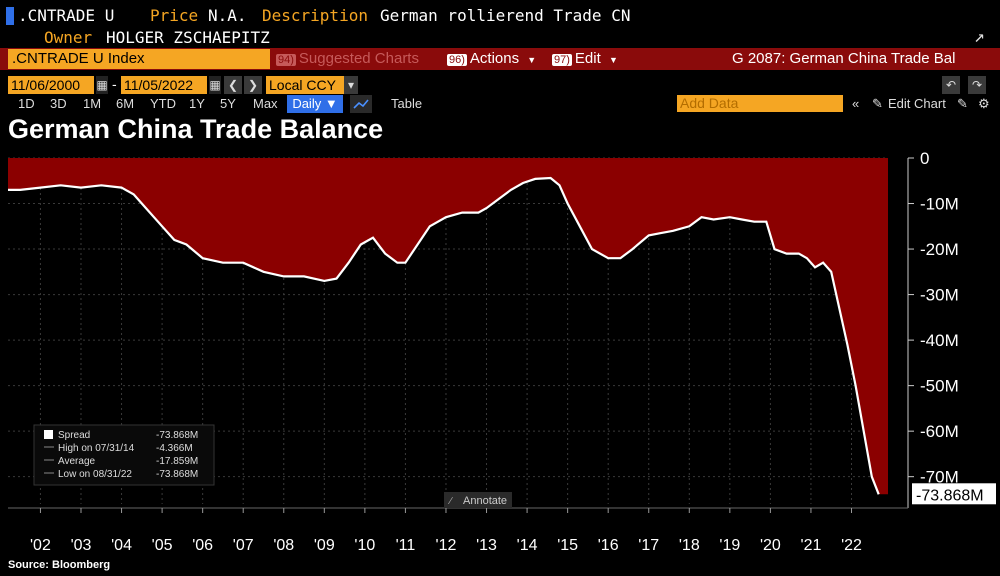  What do you see at coordinates (59, 565) in the screenshot?
I see `source-note: Source: Bloomberg` at bounding box center [59, 565].